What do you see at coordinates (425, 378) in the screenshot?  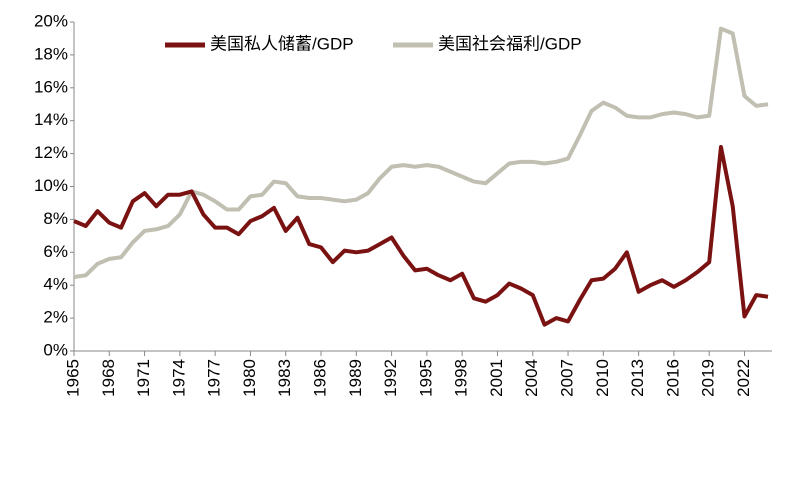 I see `x-tick-label: 1995` at bounding box center [425, 378].